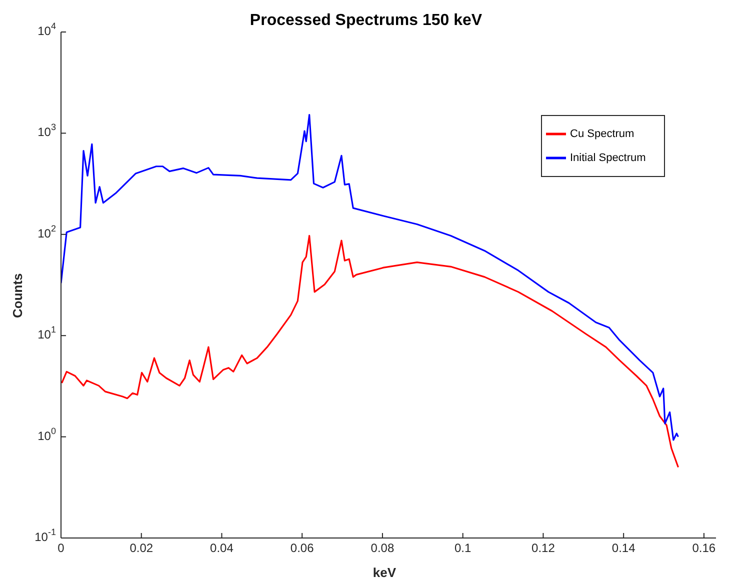  What do you see at coordinates (602, 134) in the screenshot?
I see `legend-label: Cu Spectrum` at bounding box center [602, 134].